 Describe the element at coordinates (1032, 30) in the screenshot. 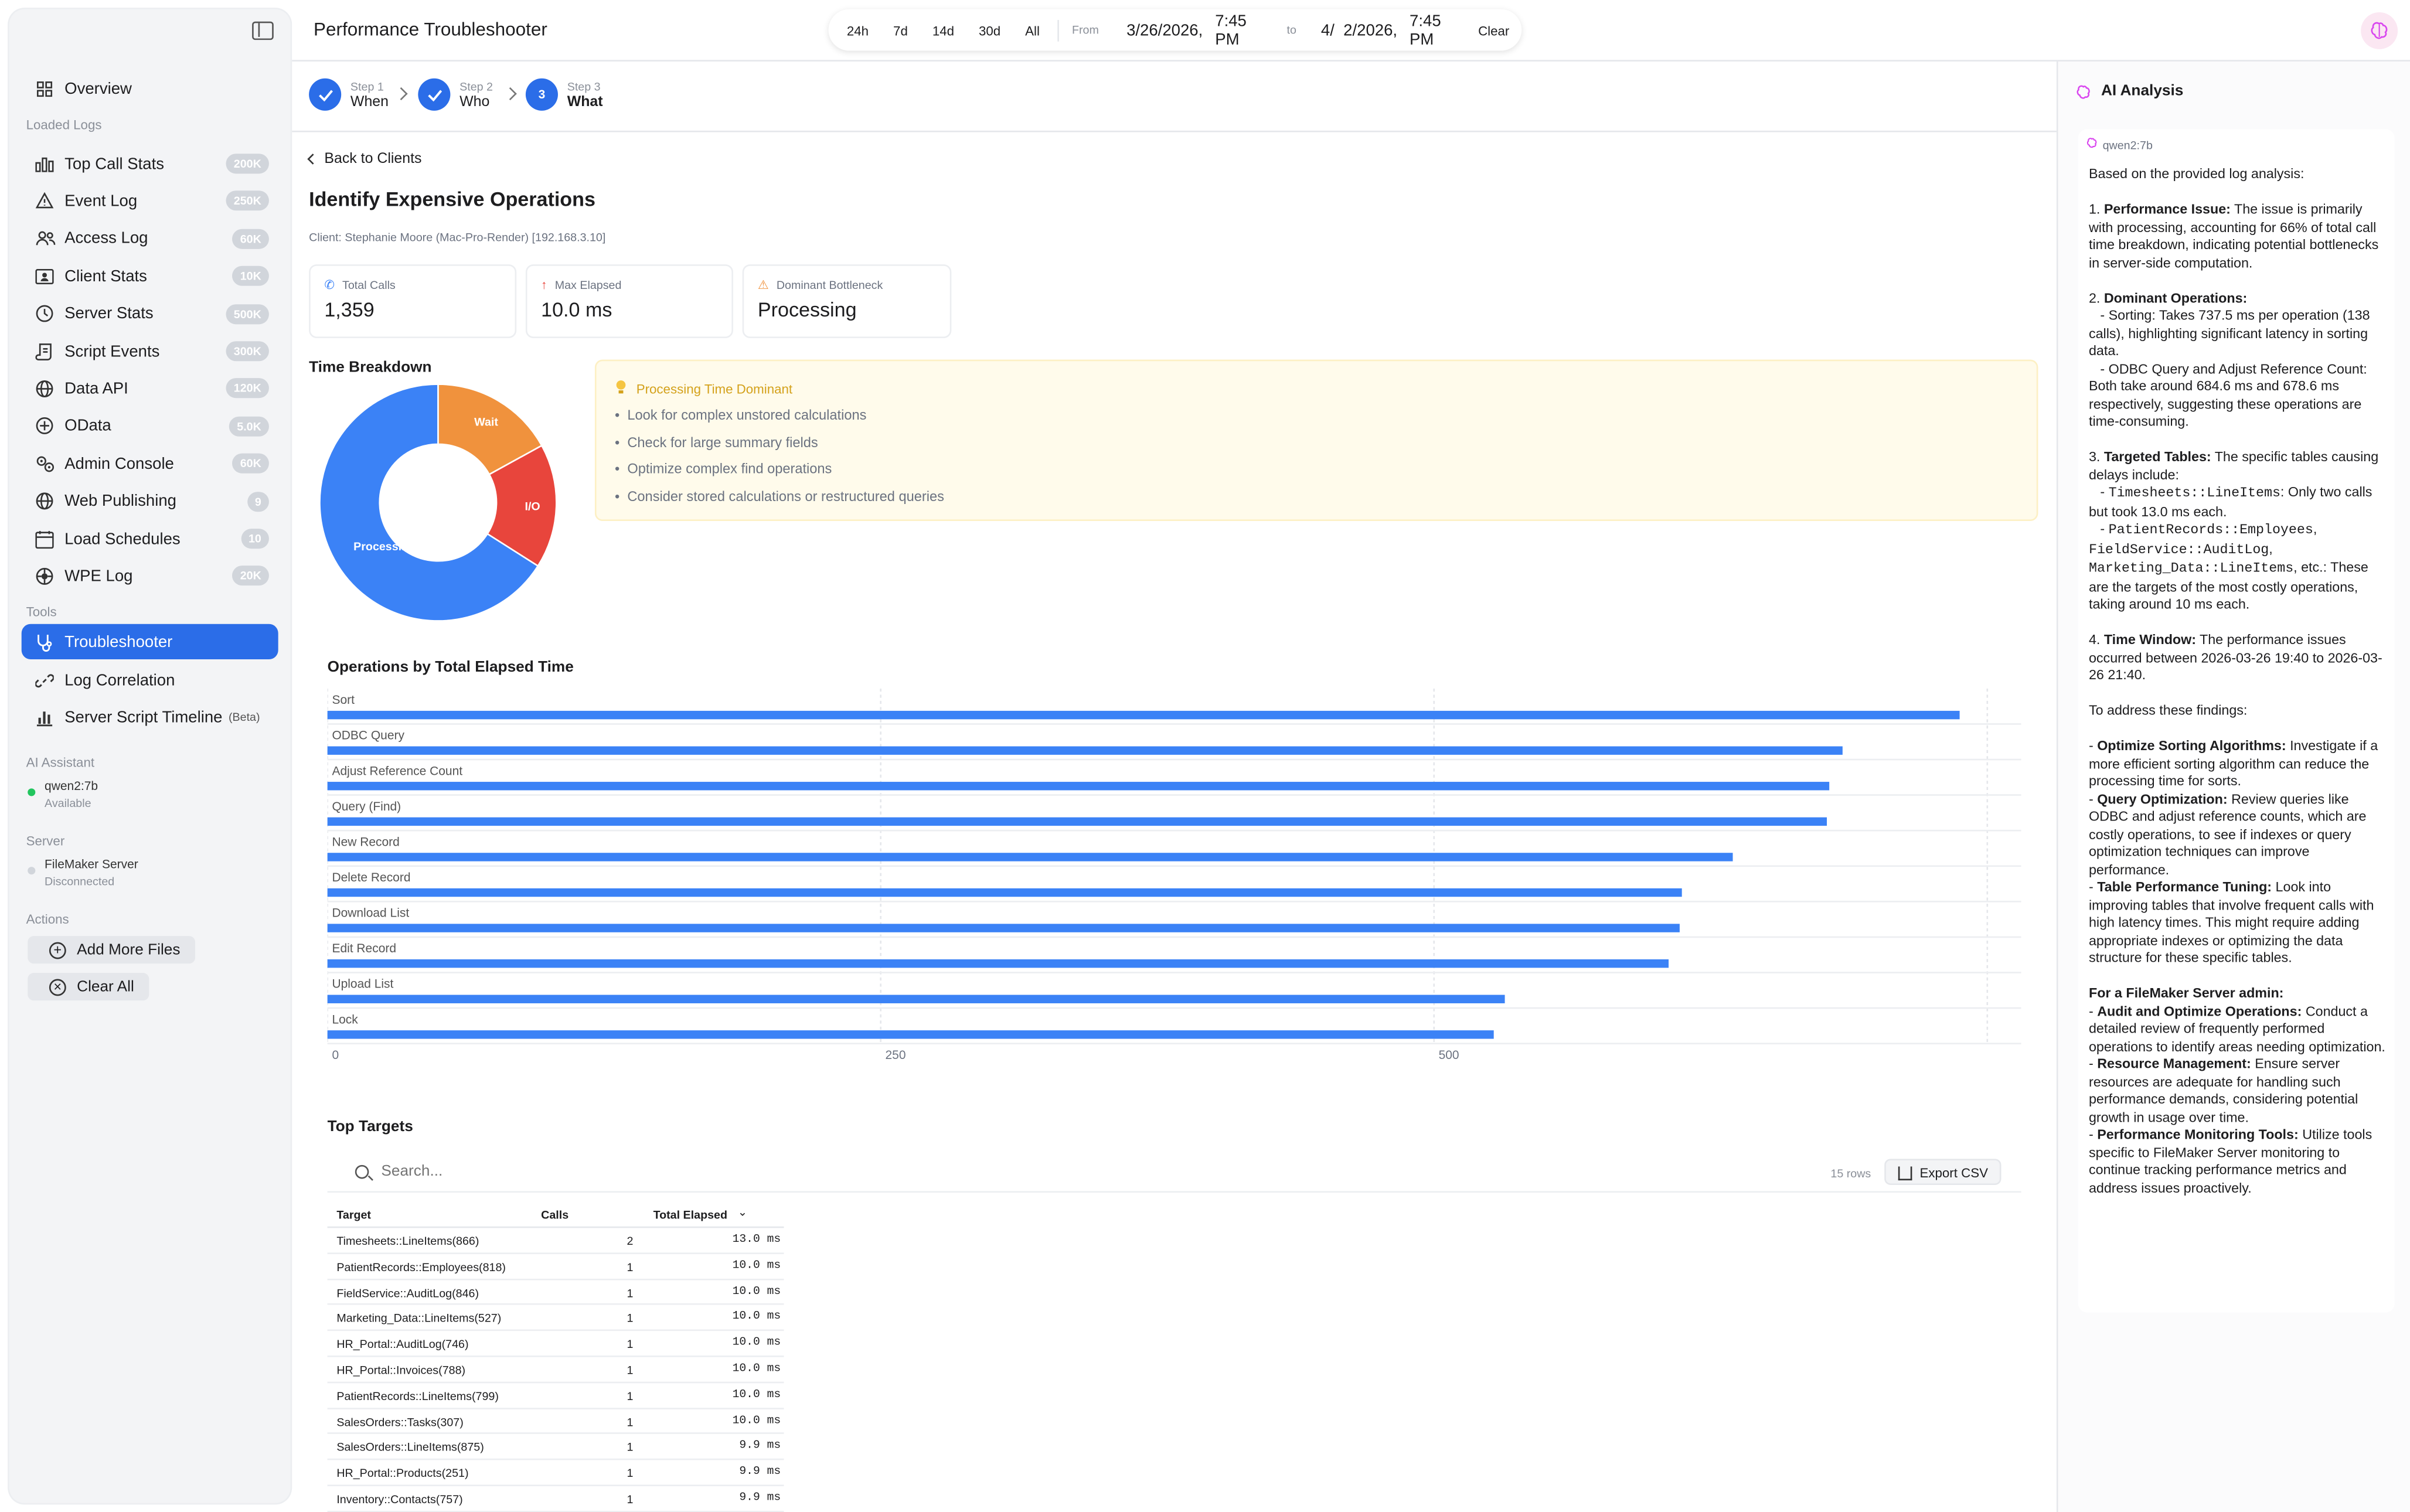

I see `range-all-button: All` at that location.